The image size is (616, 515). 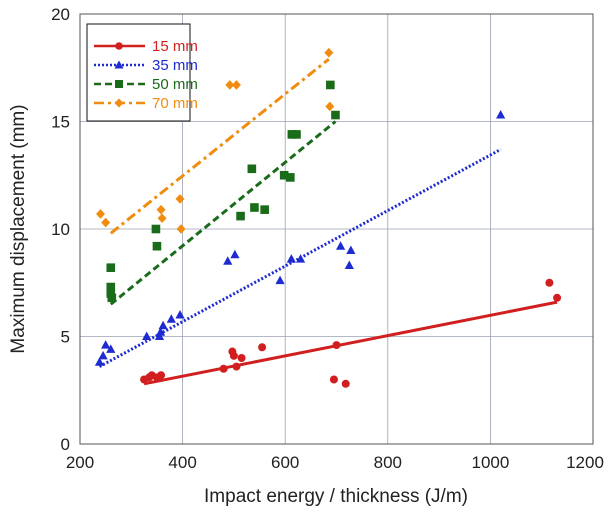 What do you see at coordinates (336, 496) in the screenshot?
I see `x-axis-title: Impact energy / thickness (J/m)` at bounding box center [336, 496].